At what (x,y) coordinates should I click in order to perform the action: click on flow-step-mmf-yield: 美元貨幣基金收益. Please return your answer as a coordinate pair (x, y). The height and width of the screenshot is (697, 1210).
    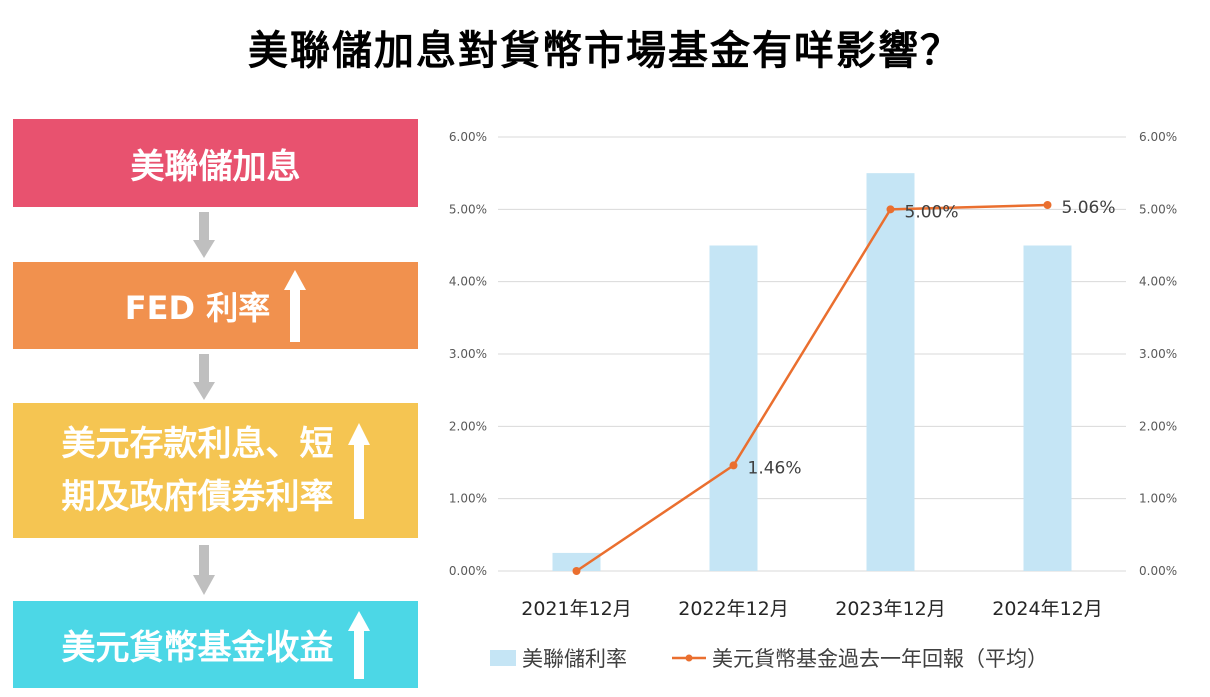
    Looking at the image, I should click on (215, 644).